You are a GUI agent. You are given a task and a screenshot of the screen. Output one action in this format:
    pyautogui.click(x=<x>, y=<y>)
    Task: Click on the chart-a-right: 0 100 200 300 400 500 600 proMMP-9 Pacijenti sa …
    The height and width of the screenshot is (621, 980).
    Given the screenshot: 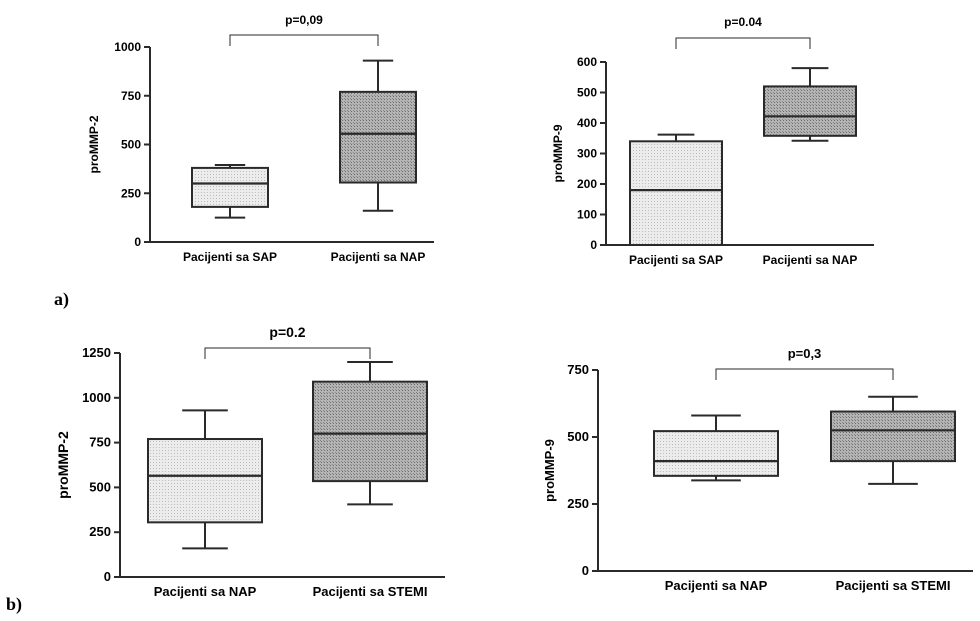 What is the action you would take?
    pyautogui.click(x=712, y=141)
    